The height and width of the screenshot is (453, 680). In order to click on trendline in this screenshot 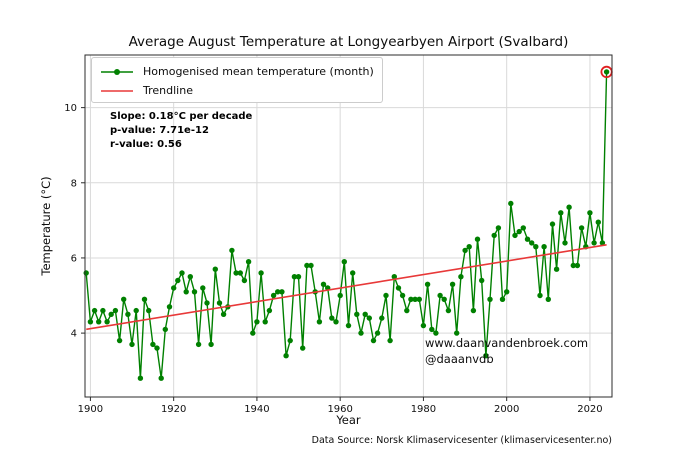, I will do `click(346, 287)`.